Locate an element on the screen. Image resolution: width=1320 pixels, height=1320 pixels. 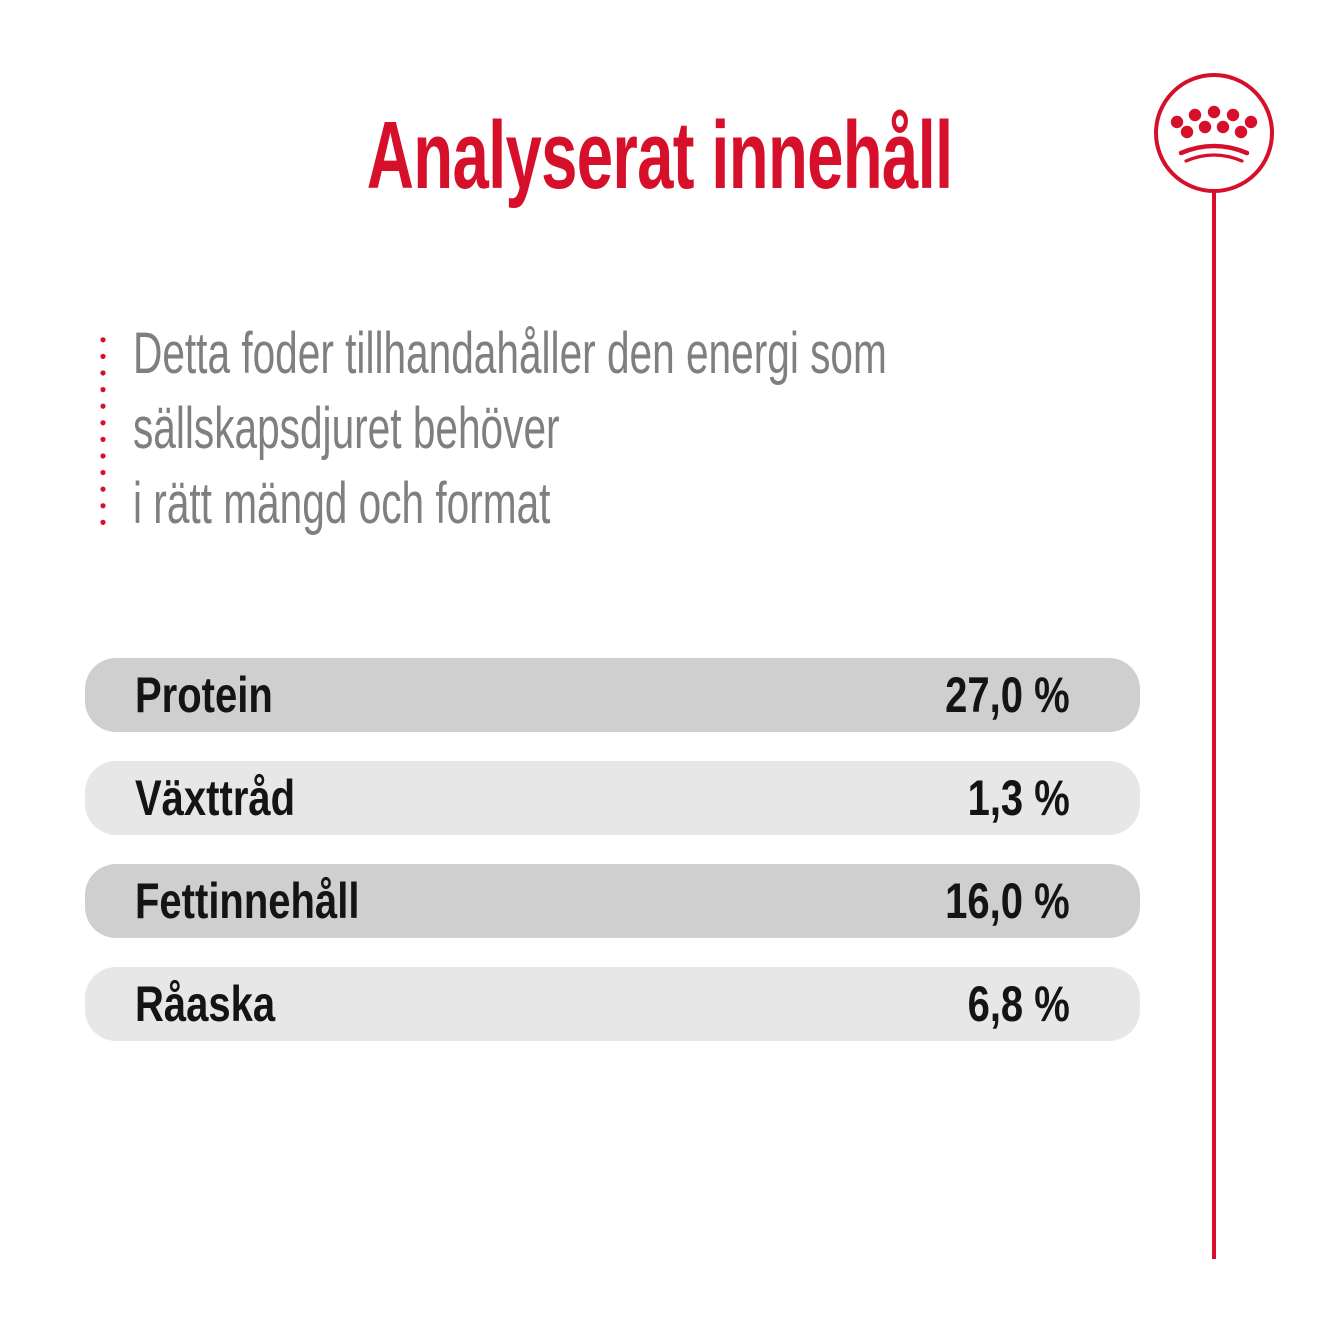
crown-icon is located at coordinates (1214, 133).